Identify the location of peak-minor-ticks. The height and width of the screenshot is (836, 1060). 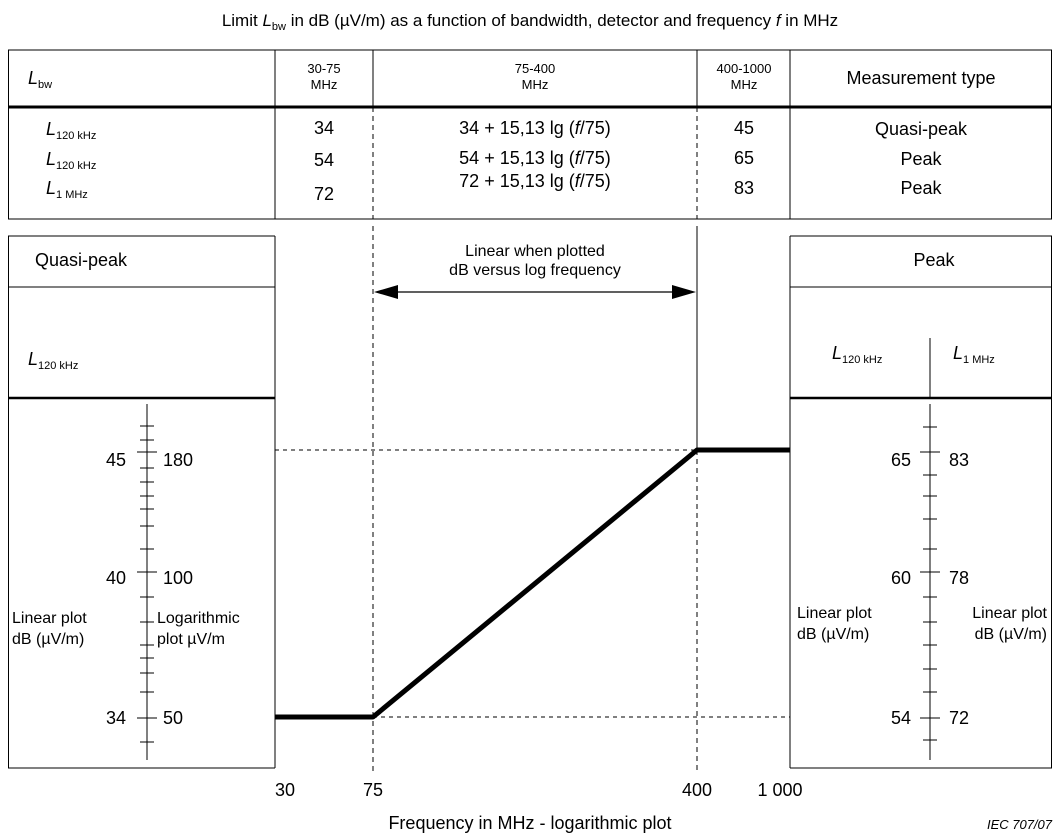
(930, 583).